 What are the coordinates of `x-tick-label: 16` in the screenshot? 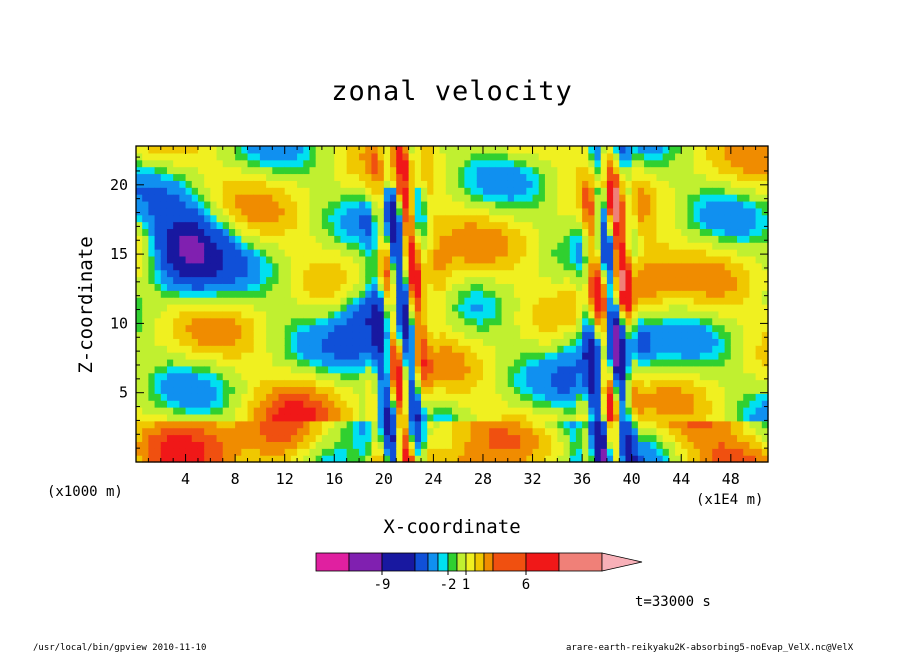 It's located at (334, 479).